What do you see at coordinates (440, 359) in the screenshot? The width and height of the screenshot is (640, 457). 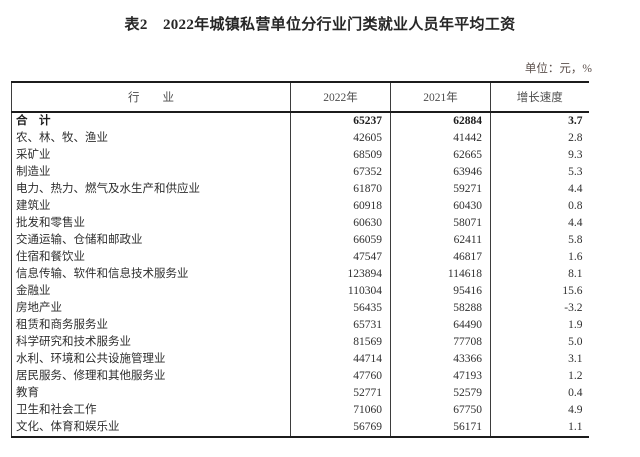 I see `value-2021-cell: 43366` at bounding box center [440, 359].